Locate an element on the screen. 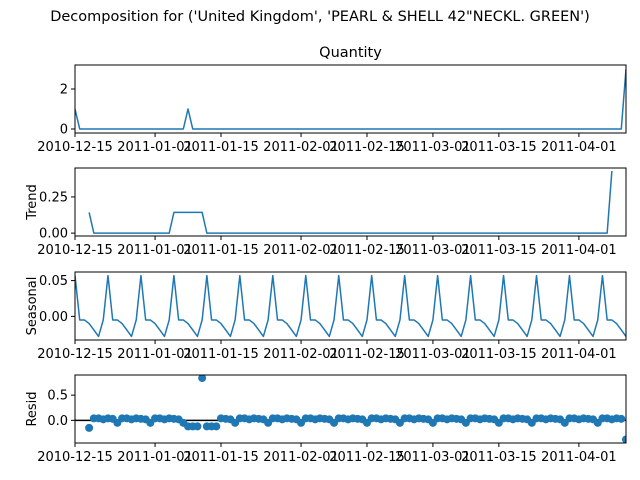  seasonal-series-line is located at coordinates (350, 306).